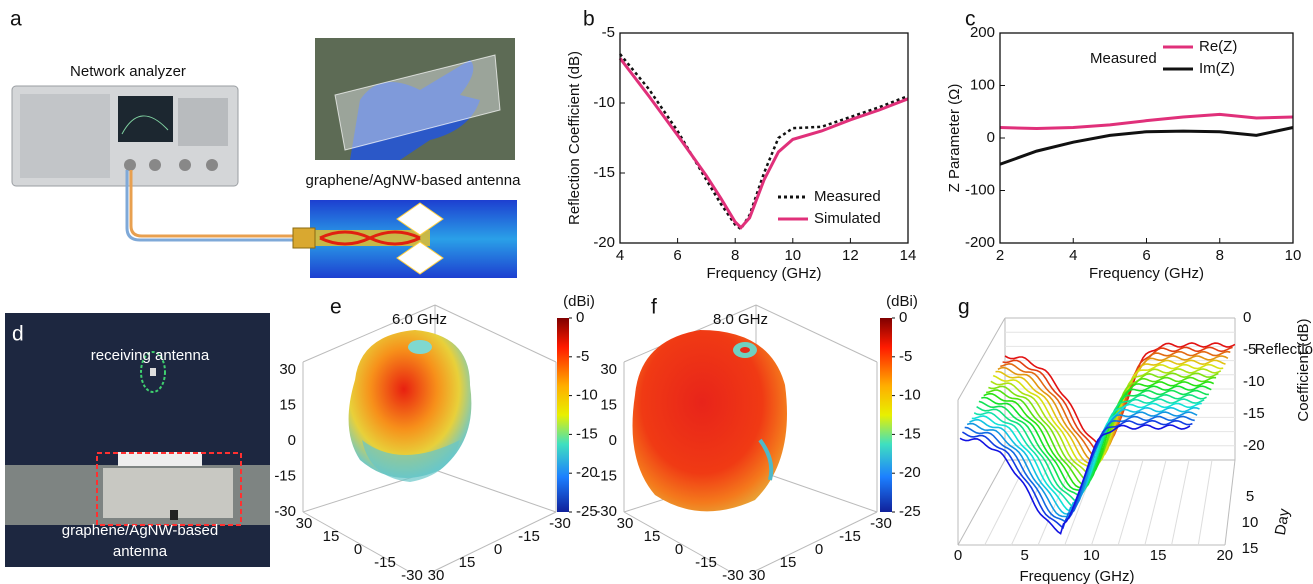 Image resolution: width=1313 pixels, height=584 pixels. What do you see at coordinates (287, 404) in the screenshot?
I see `z-tick-label: 15` at bounding box center [287, 404].